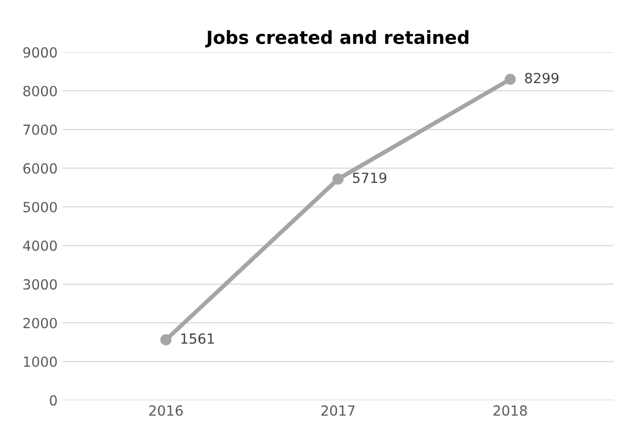 Image resolution: width=626 pixels, height=435 pixels. Describe the element at coordinates (510, 410) in the screenshot. I see `x-tick-label: 2018` at that location.